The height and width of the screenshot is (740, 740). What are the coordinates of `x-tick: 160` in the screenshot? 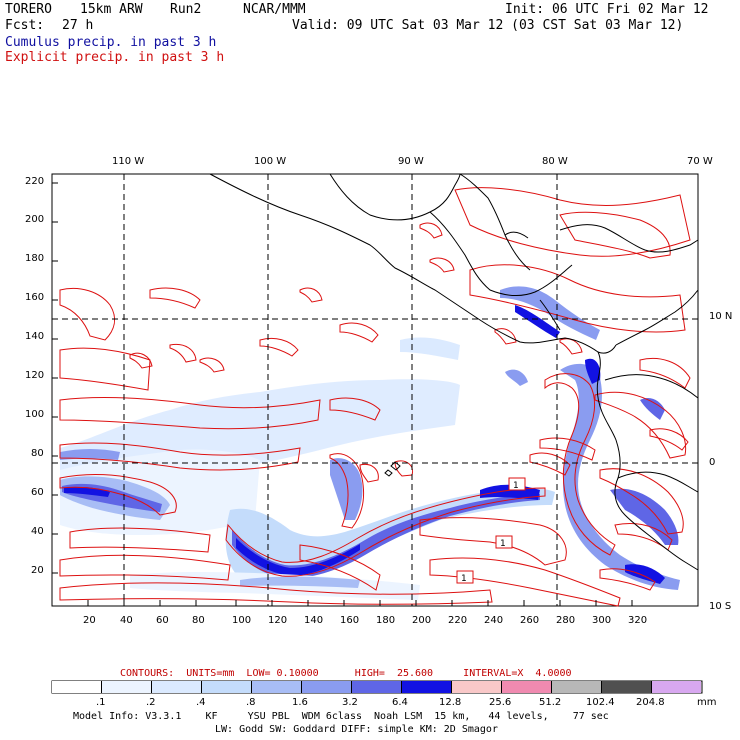 It's located at (350, 620).